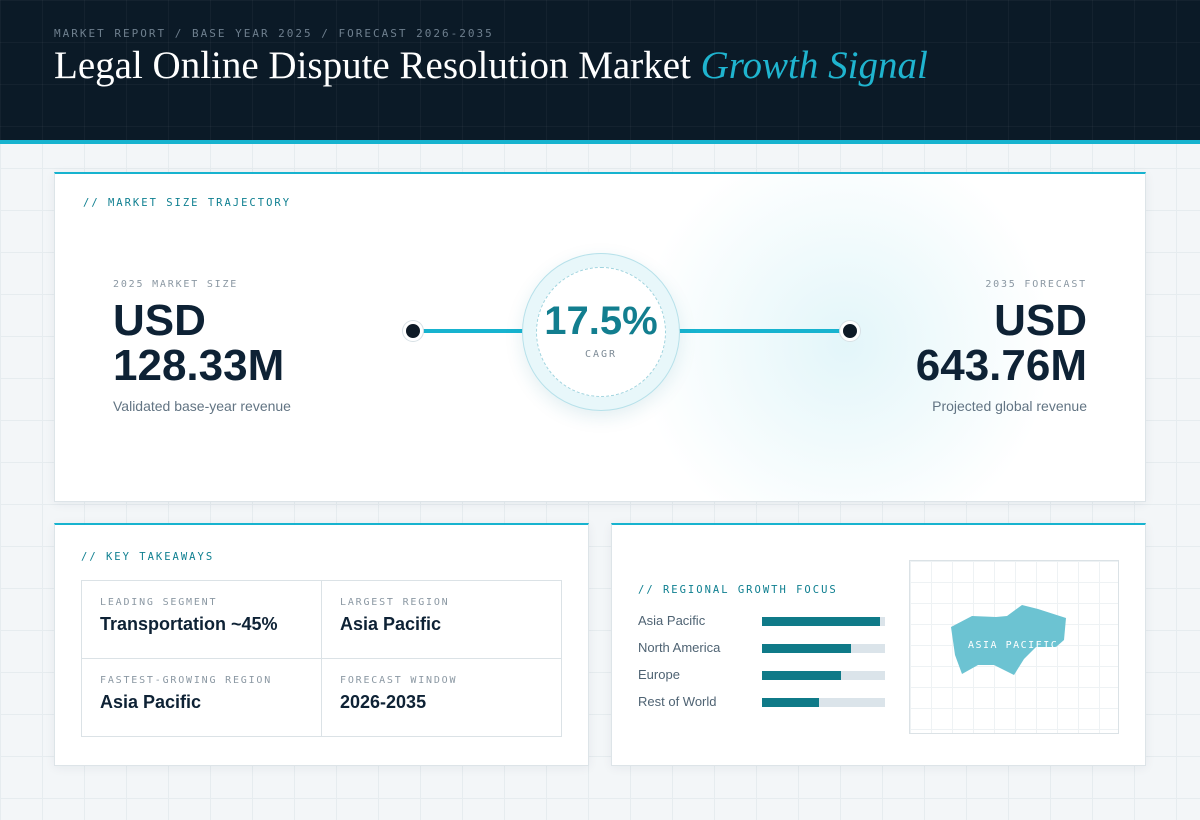 This screenshot has height=820, width=1200. What do you see at coordinates (395, 602) in the screenshot?
I see `takeaway-label: LARGEST REGION` at bounding box center [395, 602].